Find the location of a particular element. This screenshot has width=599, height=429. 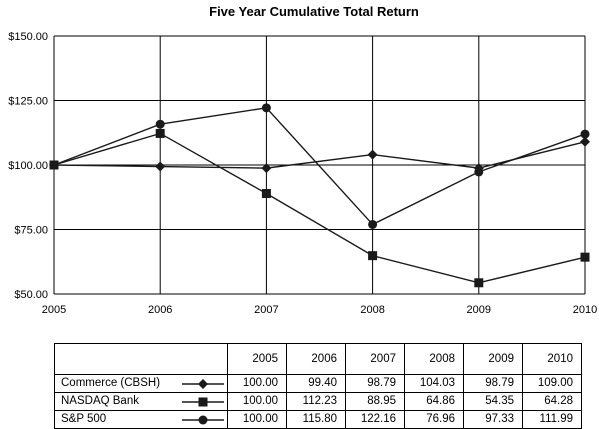

table-header-empty is located at coordinates (141, 359).